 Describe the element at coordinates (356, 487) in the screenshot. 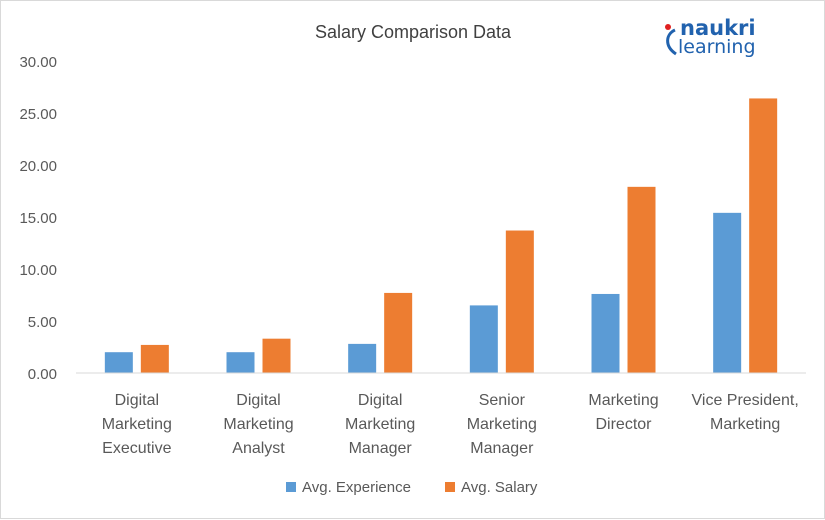

I see `legend-label: Avg. Experience` at that location.